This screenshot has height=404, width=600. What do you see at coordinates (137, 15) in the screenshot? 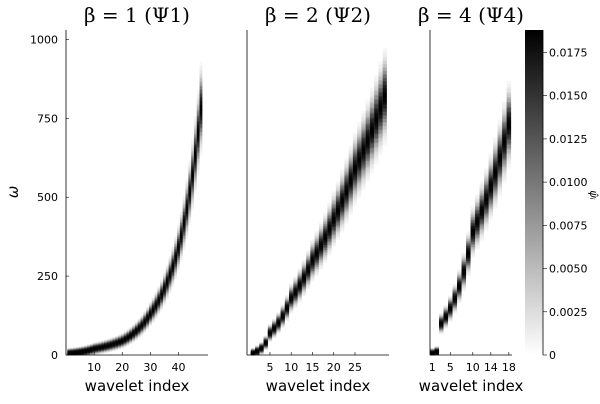
I see `panel-title: β = 1 (Ψ1)` at bounding box center [137, 15].